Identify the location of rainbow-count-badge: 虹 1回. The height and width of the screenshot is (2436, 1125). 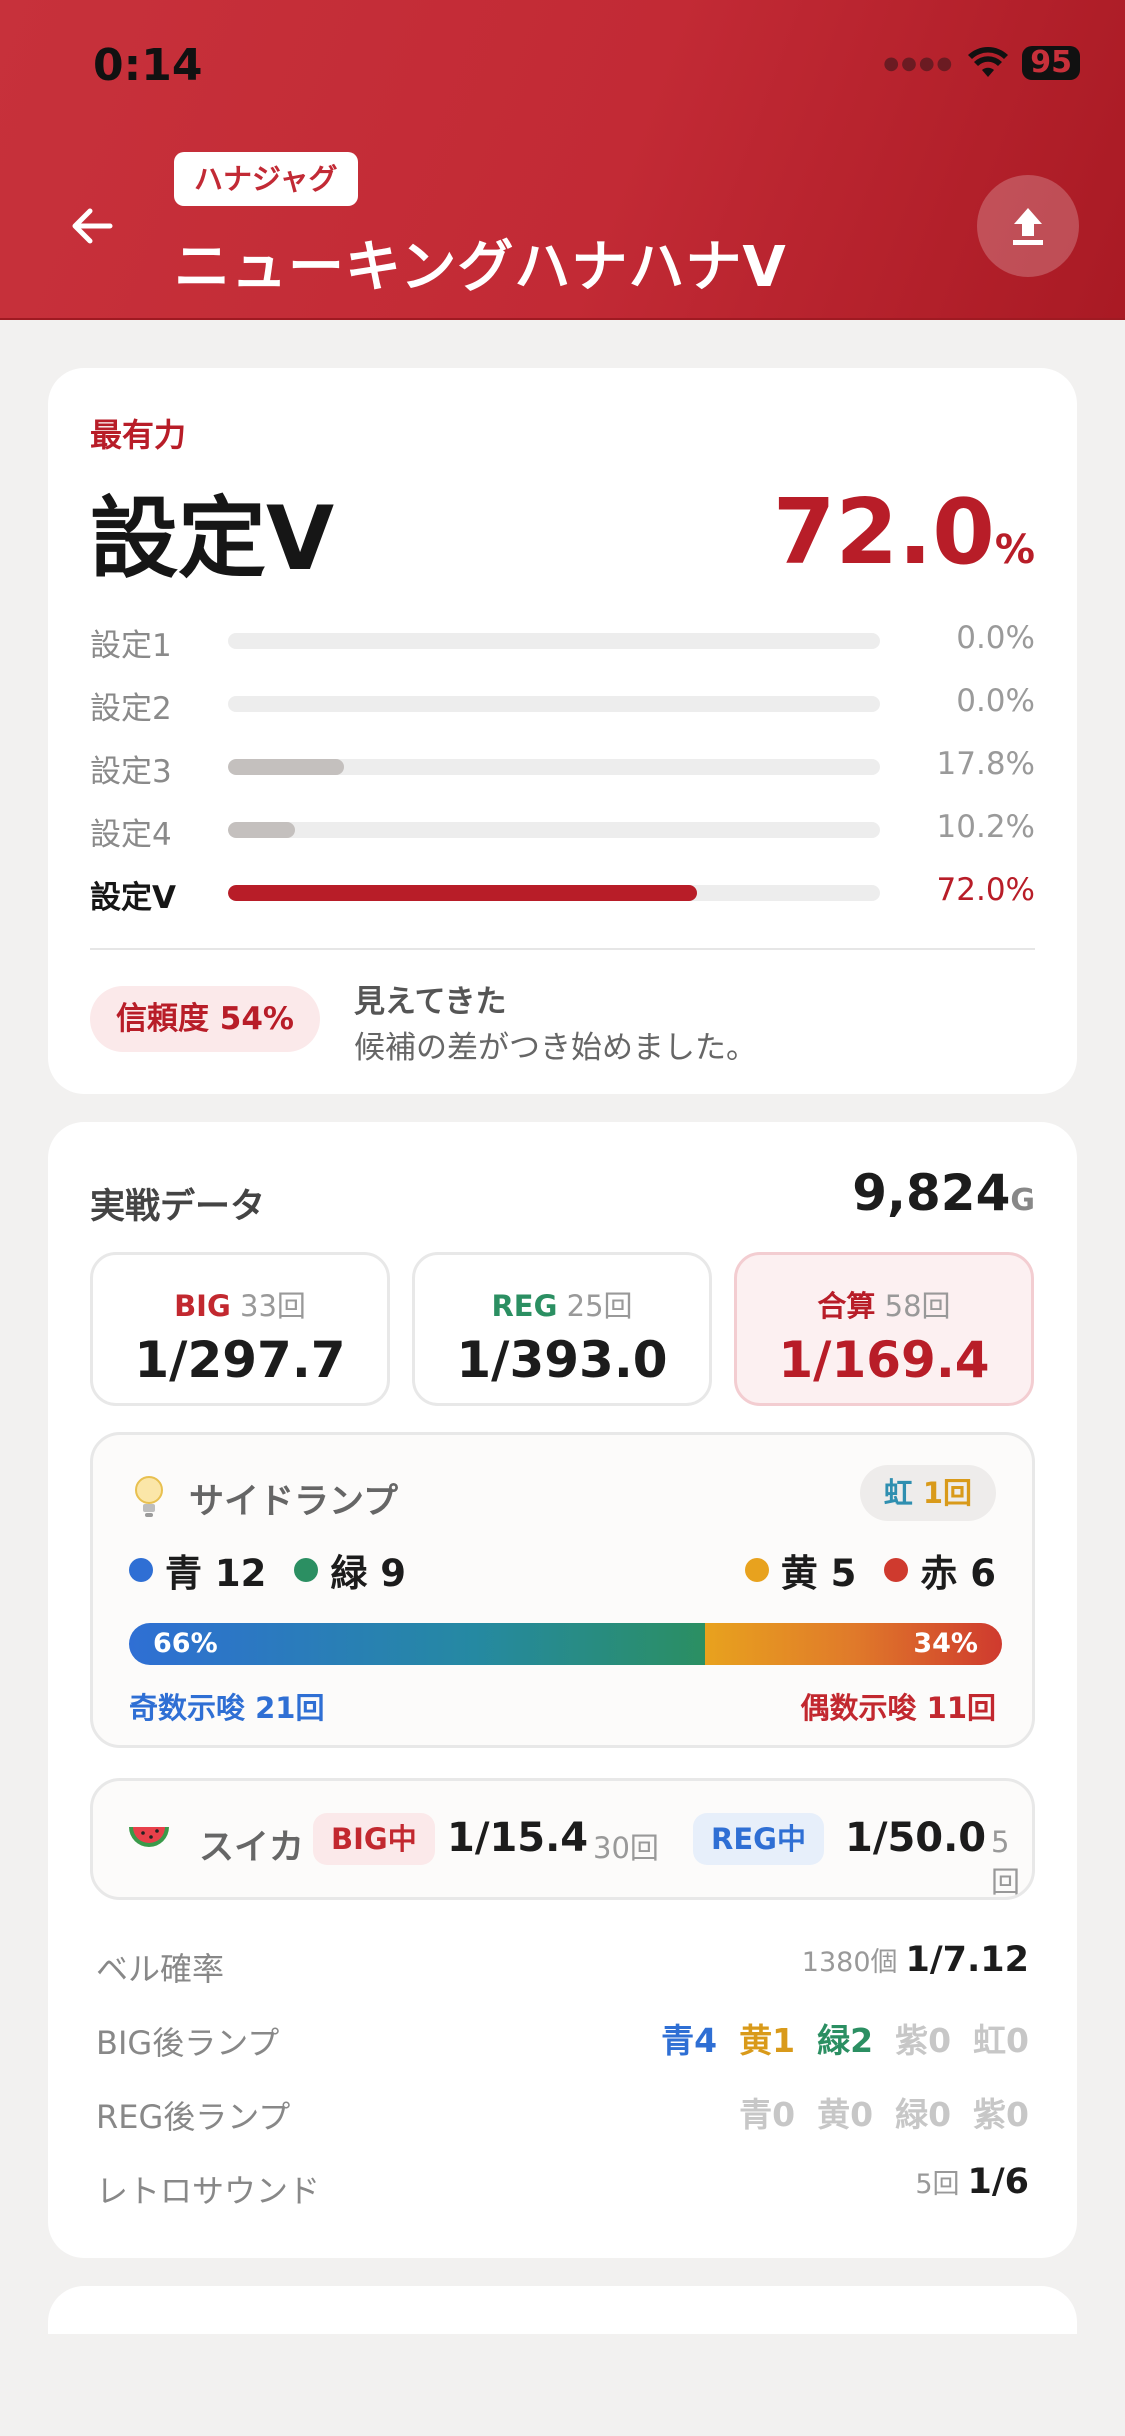
(927, 1493).